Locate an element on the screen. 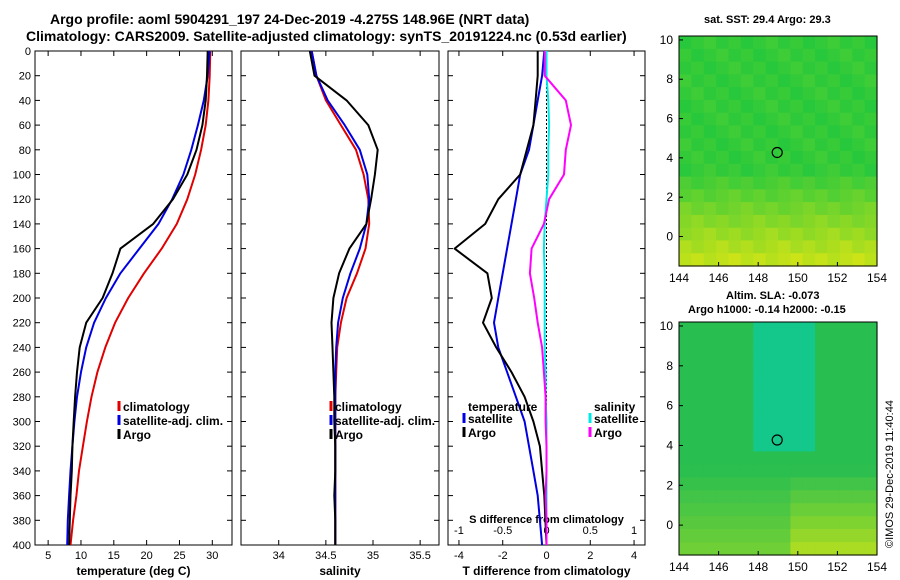 This screenshot has width=900, height=580. watermark: ©IMOS 29-Dec-2019 11:40:44 is located at coordinates (890, 474).